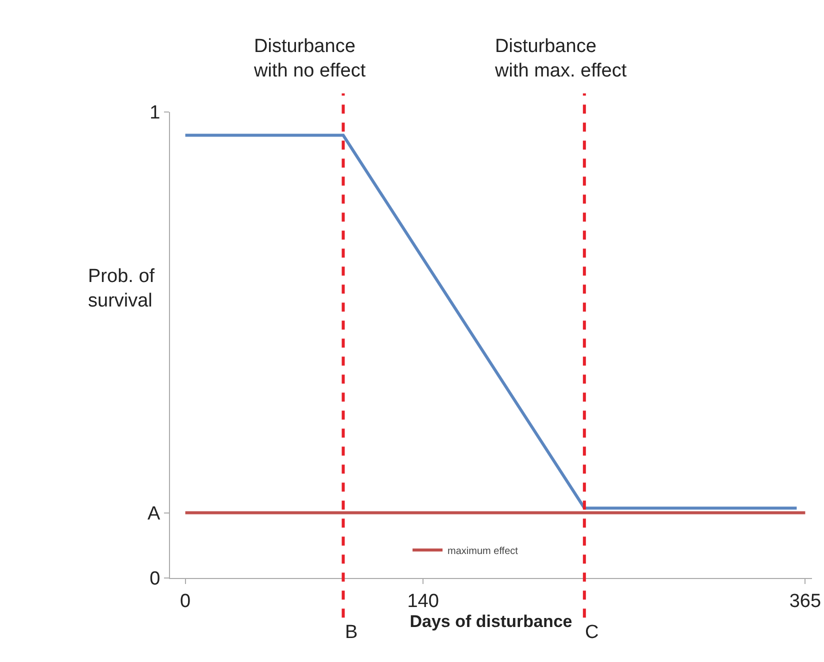  I want to click on y-tick-label: A, so click(154, 513).